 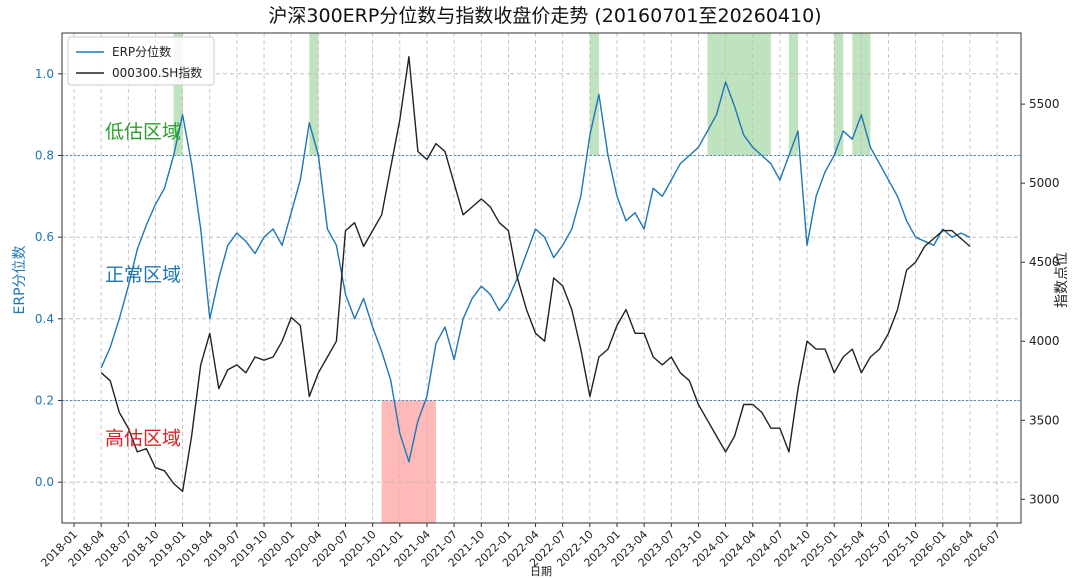 What do you see at coordinates (1040, 301) in the screenshot?
I see `right-y-ticks: 3000 3500 4000 4500 5000 5500` at bounding box center [1040, 301].